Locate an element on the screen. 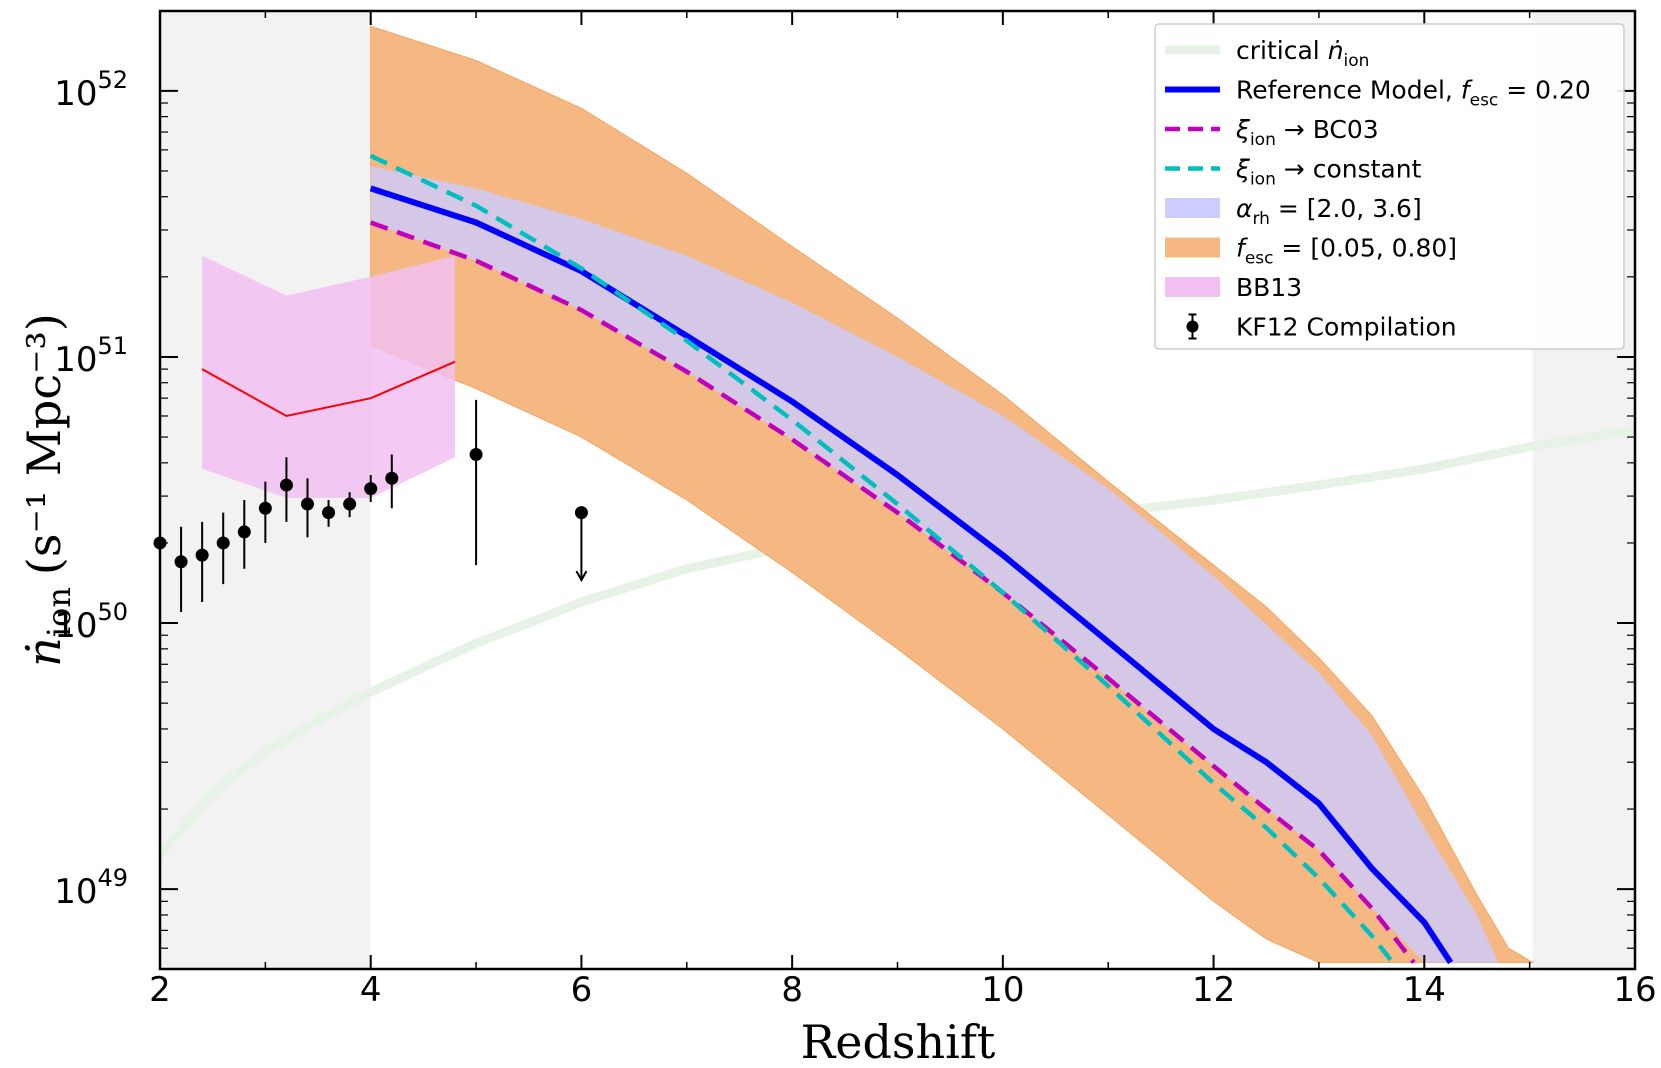 Image resolution: width=1661 pixels, height=1068 pixels. y-tick-label: 1049 is located at coordinates (91, 888).